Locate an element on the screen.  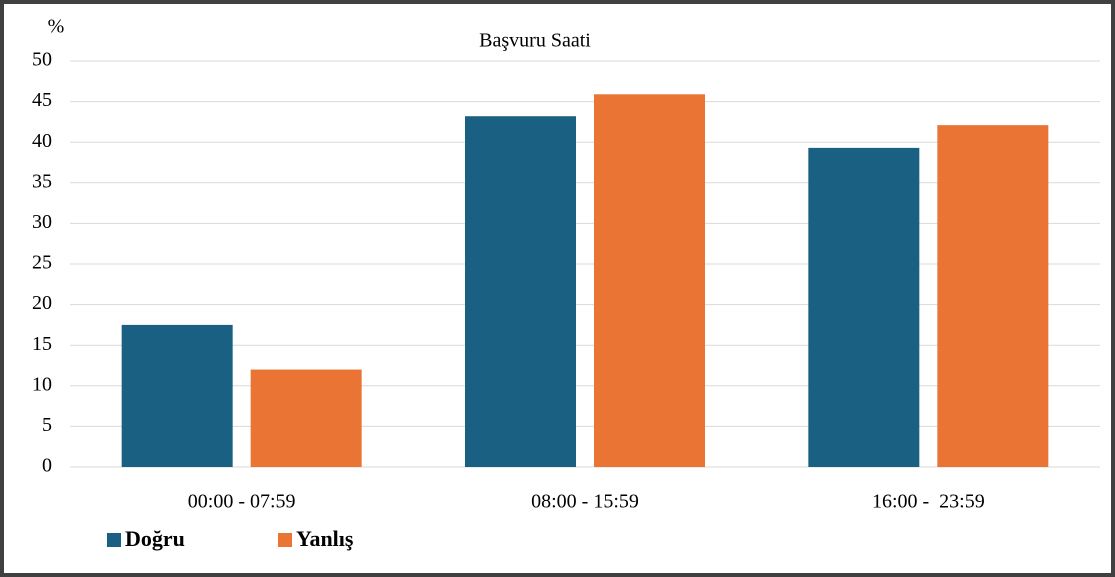
x-tick-label: 16:00 - 23:59 is located at coordinates (928, 502).